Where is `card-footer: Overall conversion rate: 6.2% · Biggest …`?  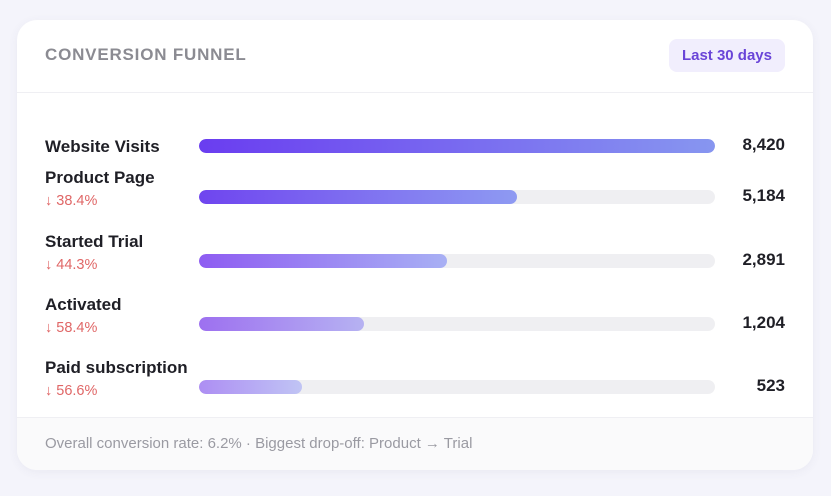
card-footer: Overall conversion rate: 6.2% · Biggest … is located at coordinates (415, 443).